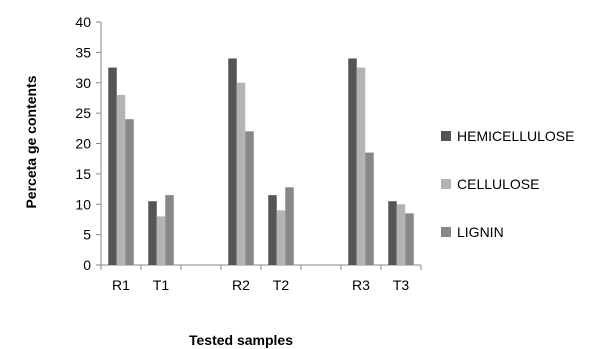 Image resolution: width=596 pixels, height=349 pixels. What do you see at coordinates (121, 180) in the screenshot?
I see `bar-cellulose-r1` at bounding box center [121, 180].